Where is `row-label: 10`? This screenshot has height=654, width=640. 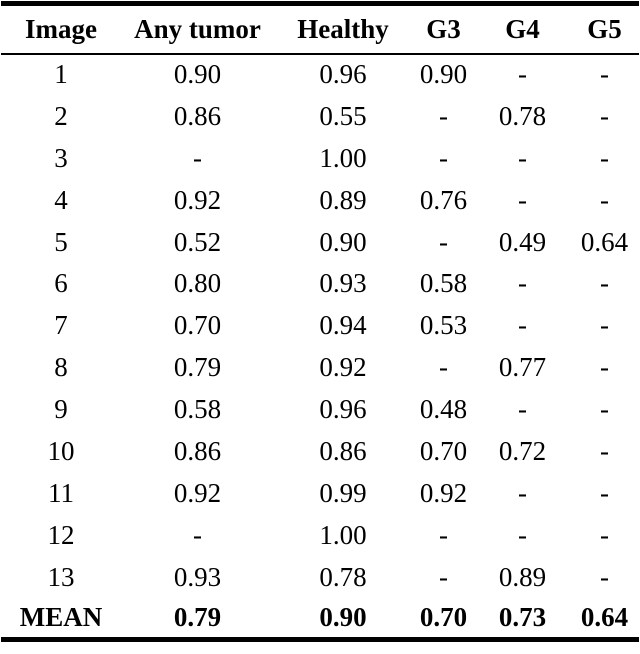
row-label: 10 is located at coordinates (61, 450).